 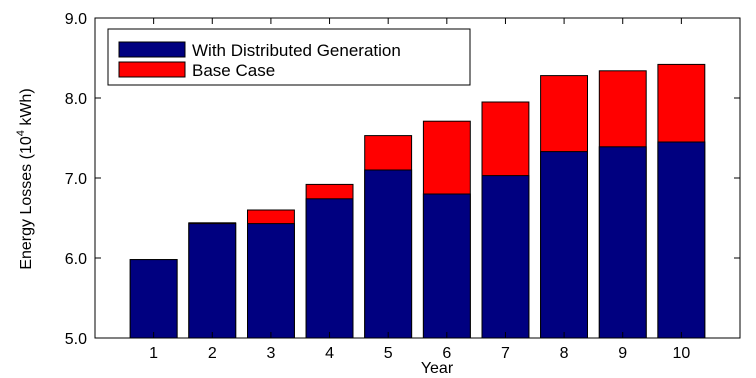 I want to click on x-tick-label: 6, so click(x=446, y=353).